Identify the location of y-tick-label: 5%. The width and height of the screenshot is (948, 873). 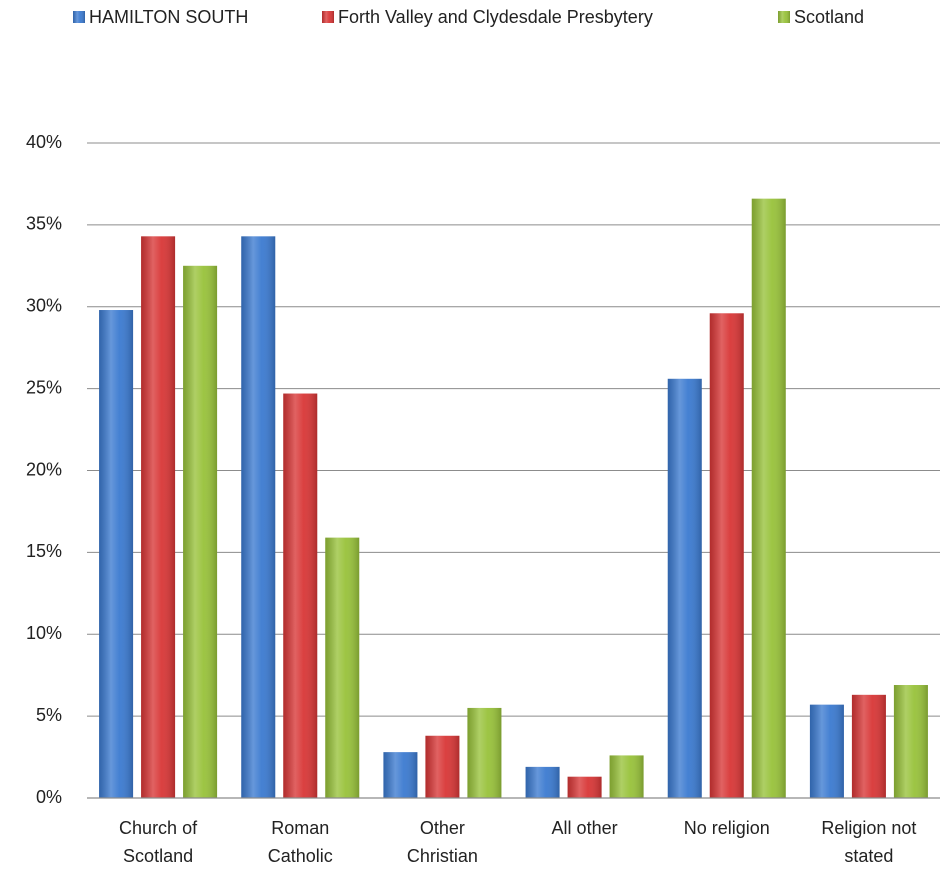
(49, 715).